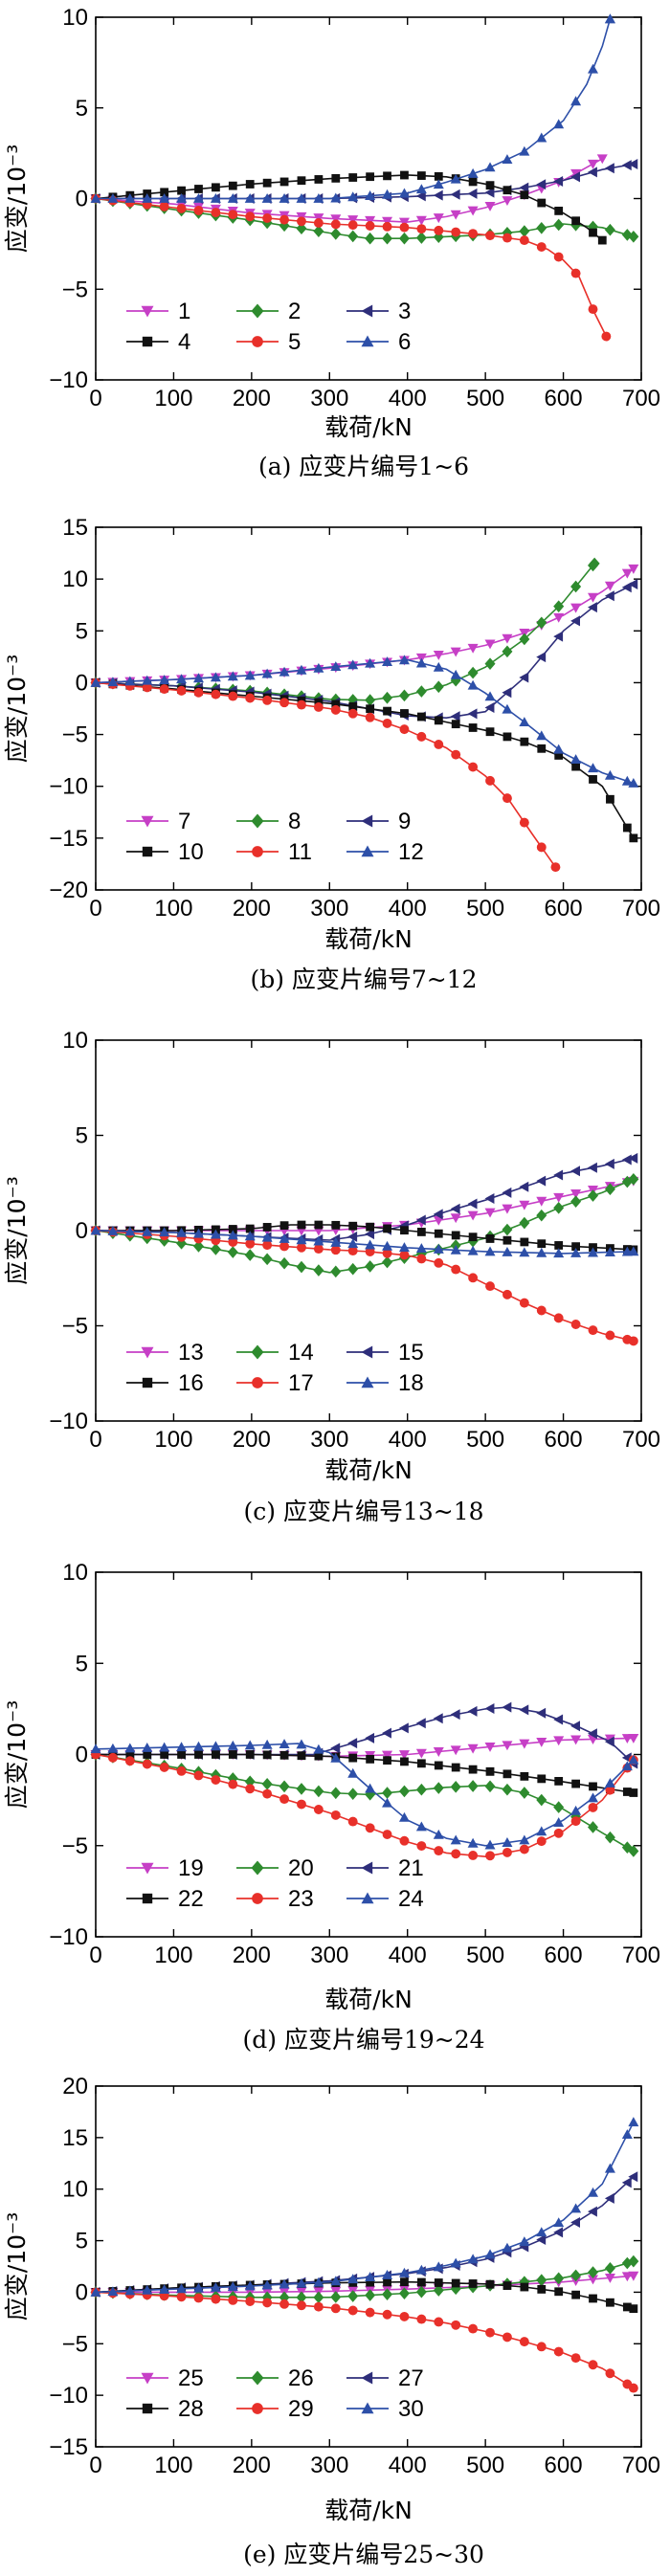 This screenshot has height=2576, width=670. Describe the element at coordinates (363, 1511) in the screenshot. I see `chart-caption: (c) 应变片编号13~18` at that location.